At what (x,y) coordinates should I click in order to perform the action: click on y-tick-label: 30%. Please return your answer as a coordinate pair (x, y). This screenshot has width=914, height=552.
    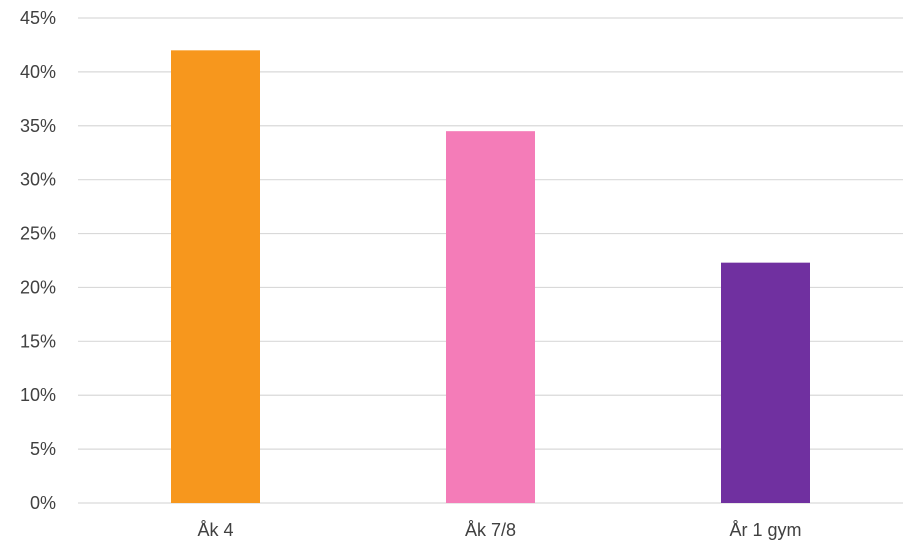
    Looking at the image, I should click on (38, 180).